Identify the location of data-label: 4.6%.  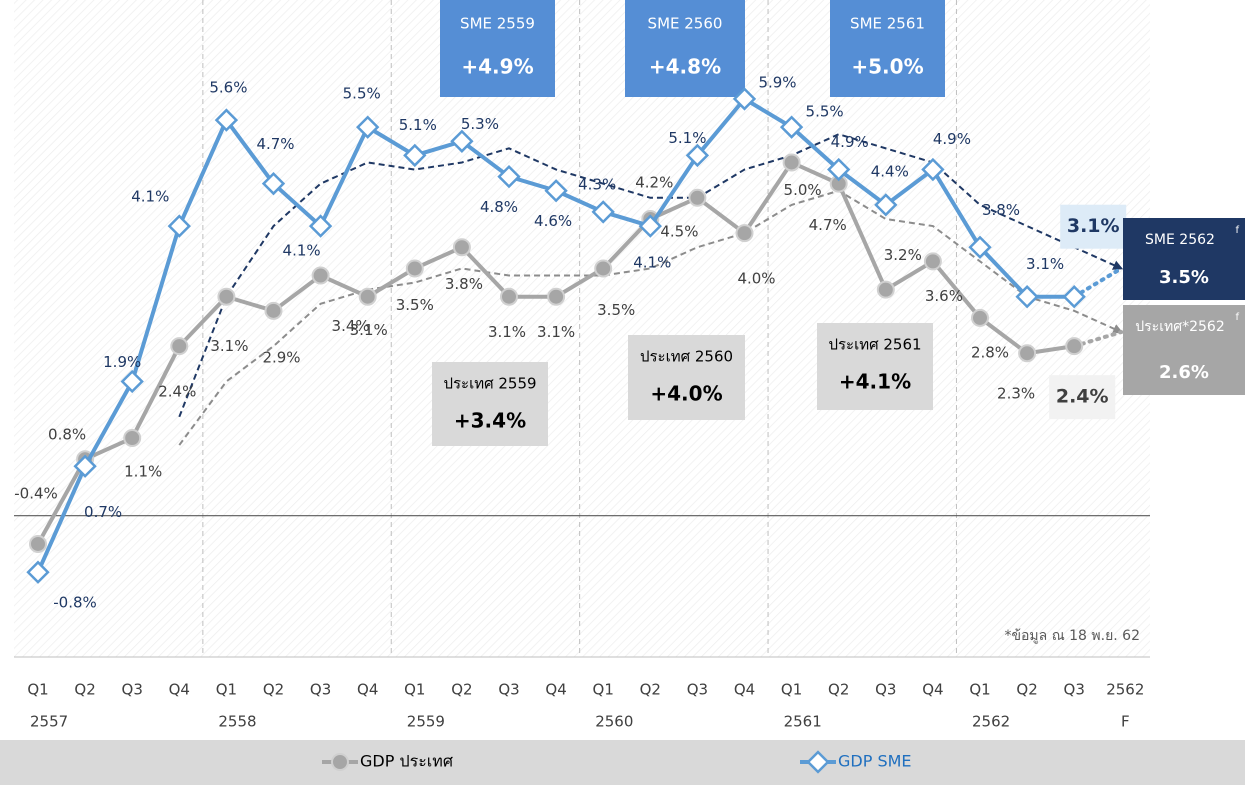
(553, 221).